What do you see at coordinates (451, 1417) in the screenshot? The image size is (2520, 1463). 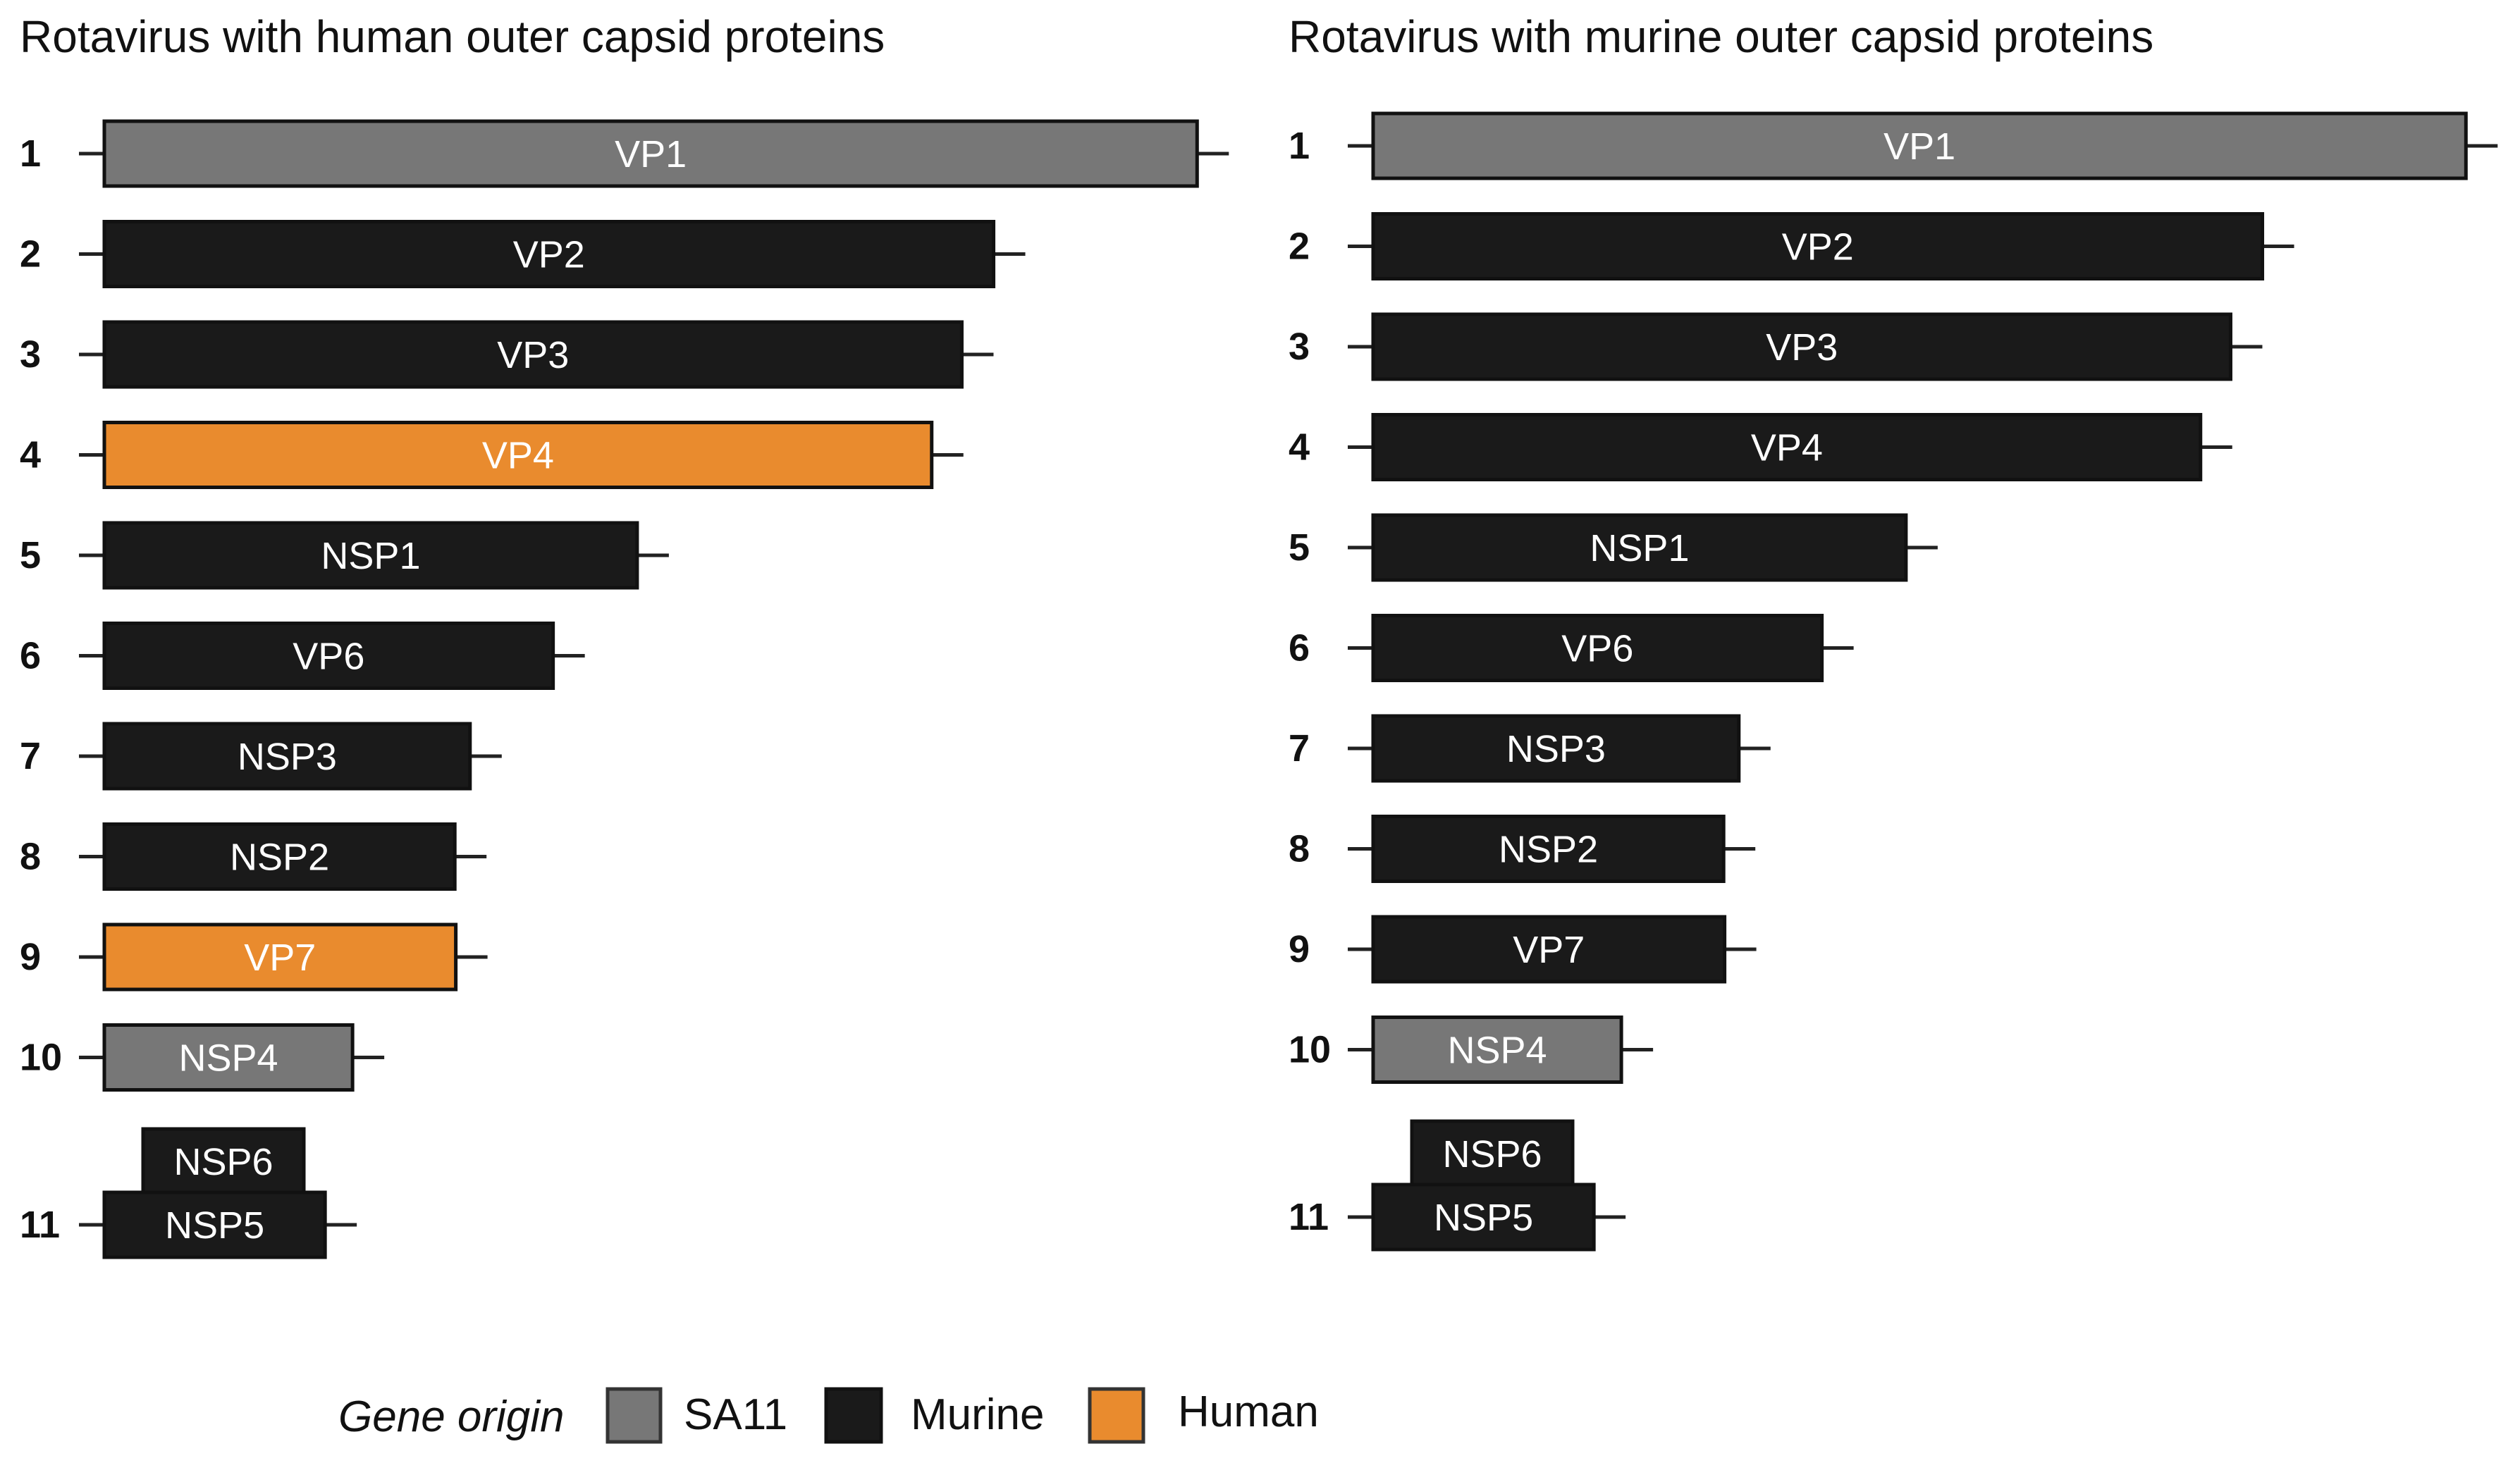 I see `legend-title: Gene origin` at bounding box center [451, 1417].